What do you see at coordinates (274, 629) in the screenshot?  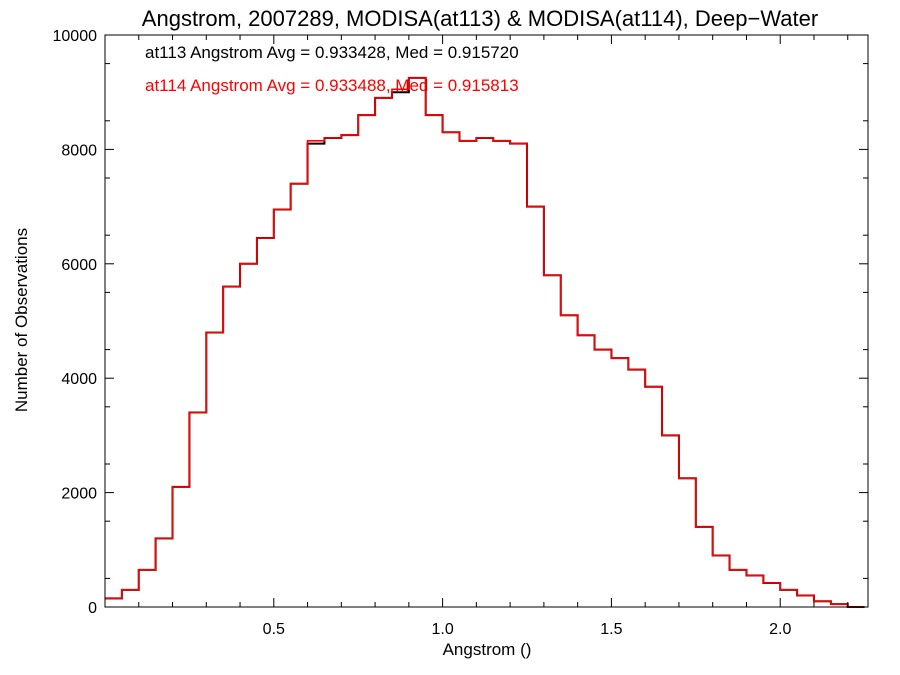 I see `x-tick-label: 0.5` at bounding box center [274, 629].